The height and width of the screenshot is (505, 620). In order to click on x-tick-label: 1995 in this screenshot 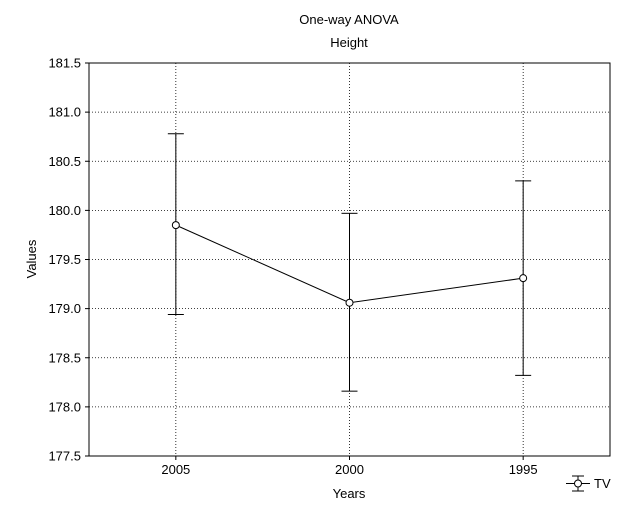, I will do `click(523, 469)`.